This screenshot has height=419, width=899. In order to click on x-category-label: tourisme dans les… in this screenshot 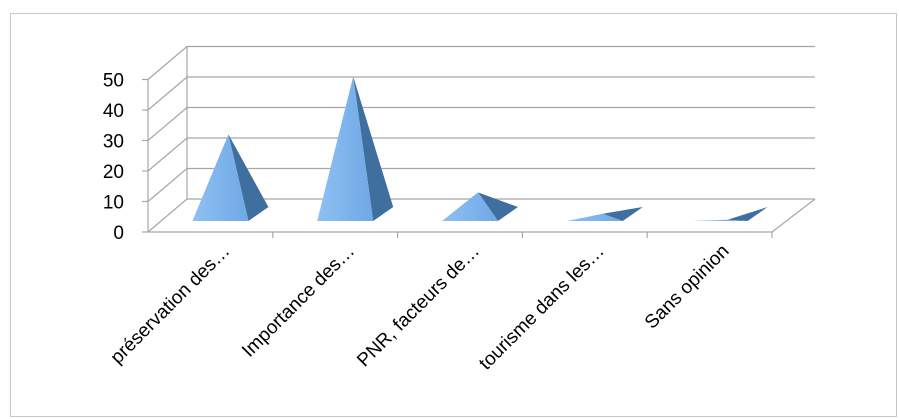, I will do `click(542, 308)`.